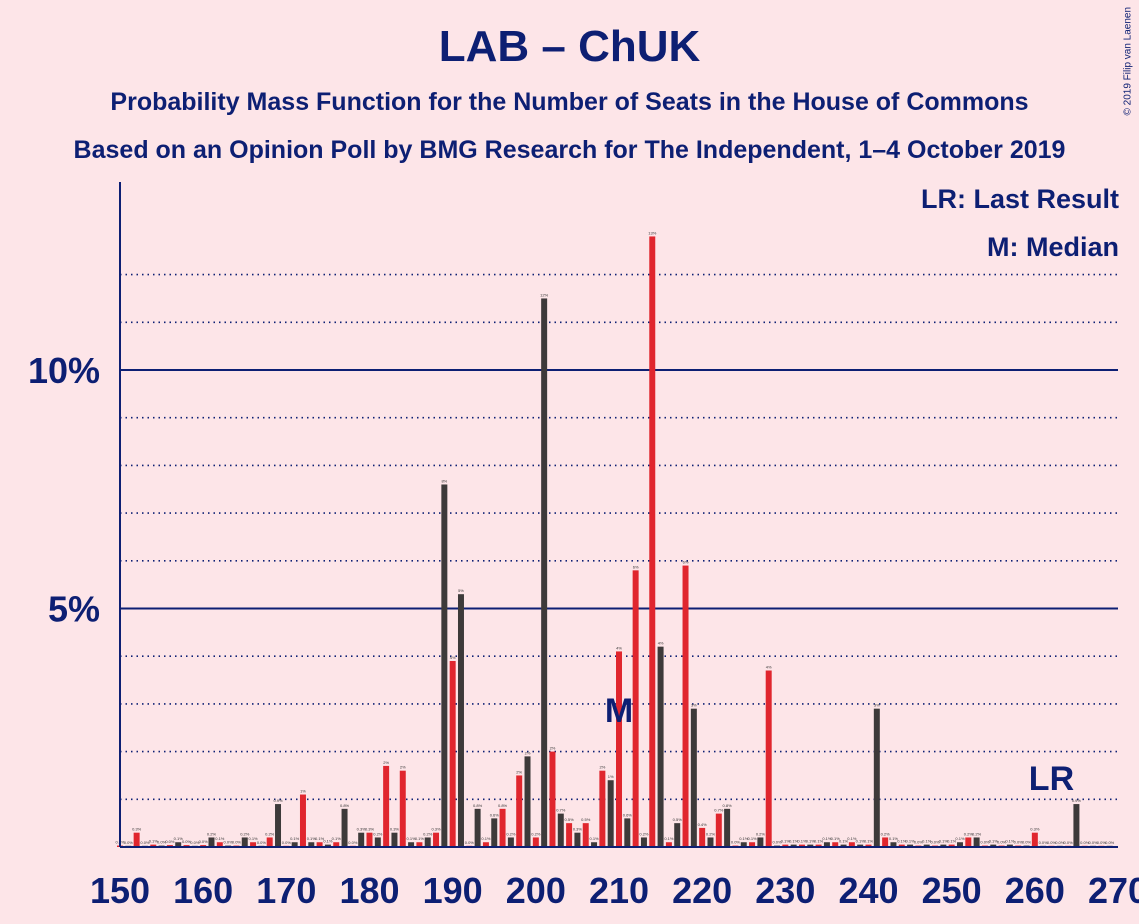  I want to click on bar-value-label: 13%, so click(652, 232).